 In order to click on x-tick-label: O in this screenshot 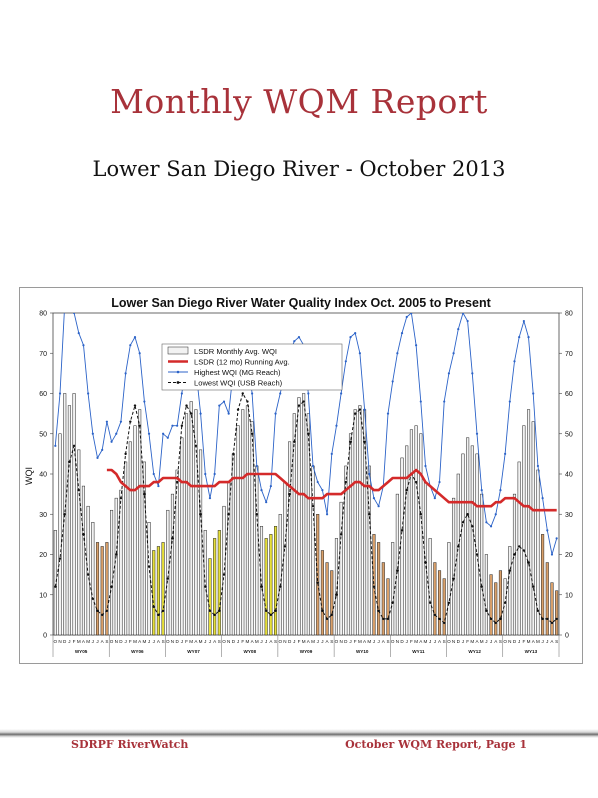, I will do `click(449, 641)`.